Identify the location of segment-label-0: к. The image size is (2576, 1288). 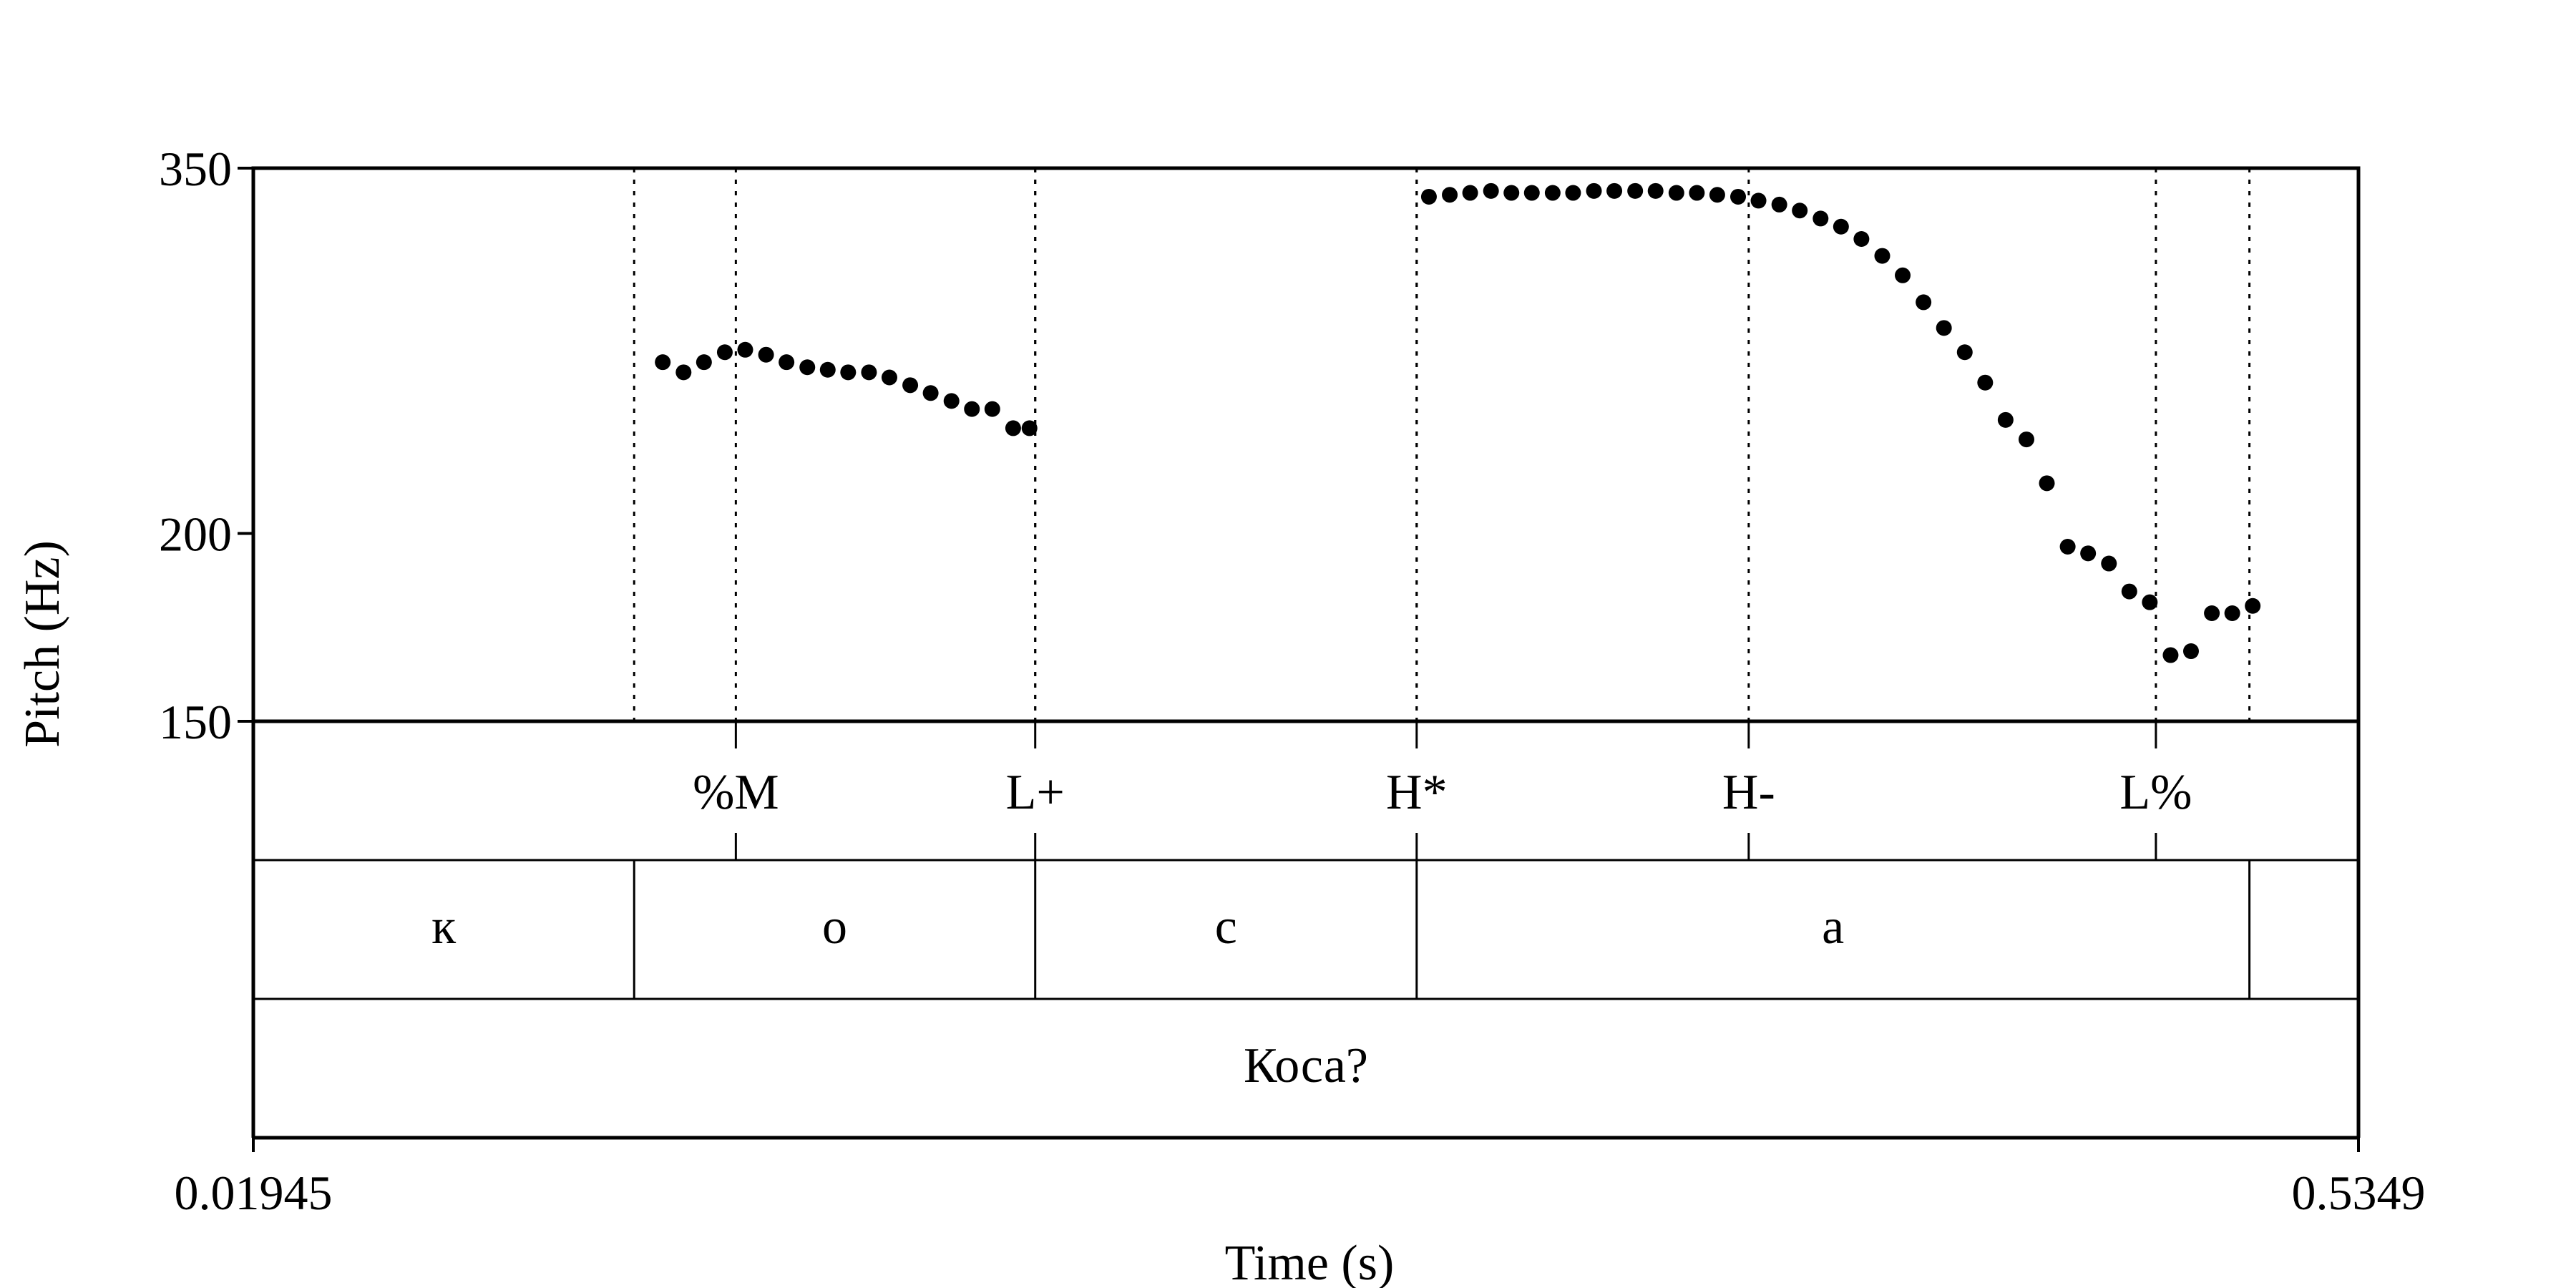
(444, 927).